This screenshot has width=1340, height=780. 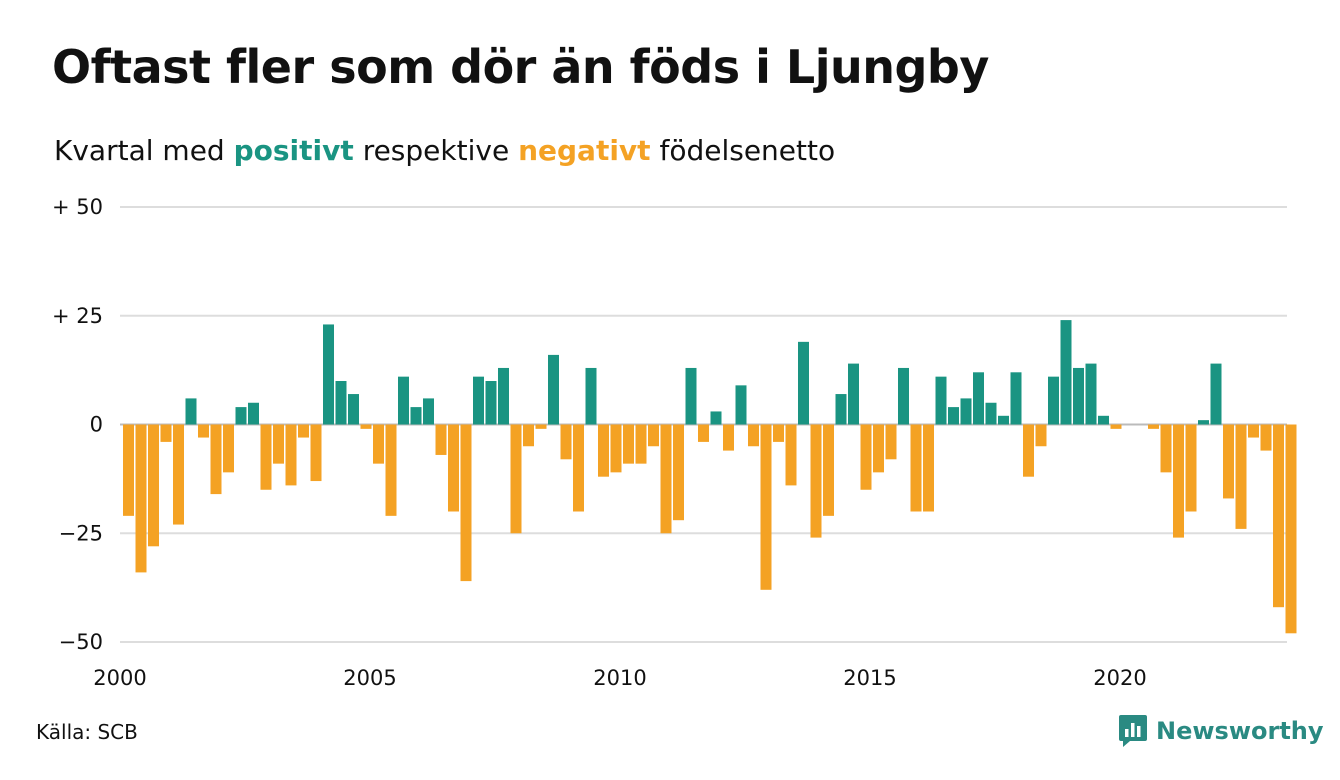 What do you see at coordinates (139, 150) in the screenshot?
I see `subtitle-prefix: Kvartal med` at bounding box center [139, 150].